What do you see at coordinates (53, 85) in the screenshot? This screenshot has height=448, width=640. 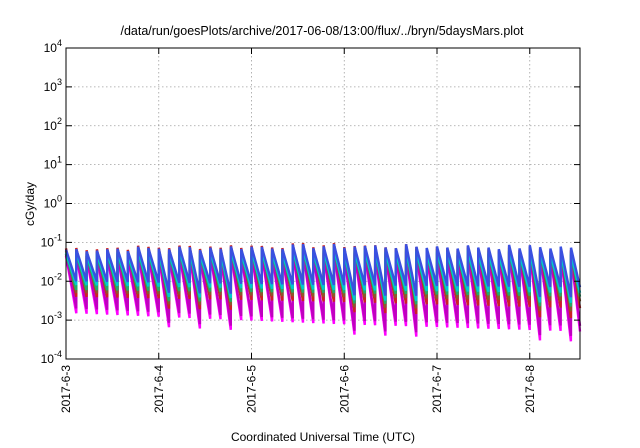 I see `y-tick-label: 10³` at bounding box center [53, 85].